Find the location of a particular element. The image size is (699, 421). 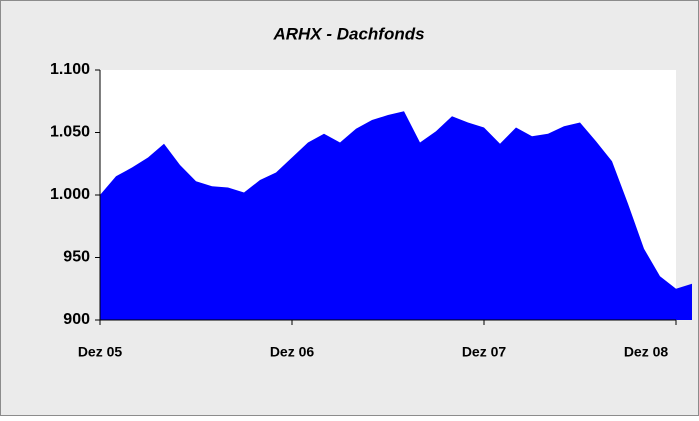

y-tick-label: 950 is located at coordinates (76, 257).